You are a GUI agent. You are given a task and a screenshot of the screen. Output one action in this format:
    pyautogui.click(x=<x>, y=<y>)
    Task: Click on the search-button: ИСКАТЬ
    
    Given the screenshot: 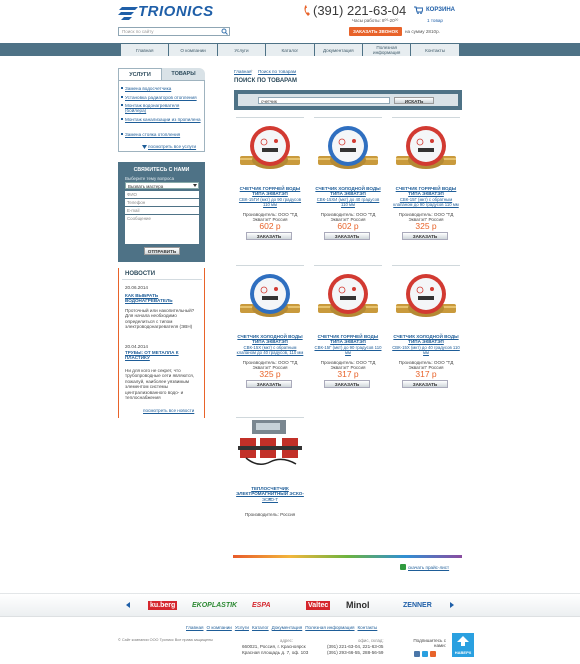 What is the action you would take?
    pyautogui.click(x=414, y=100)
    